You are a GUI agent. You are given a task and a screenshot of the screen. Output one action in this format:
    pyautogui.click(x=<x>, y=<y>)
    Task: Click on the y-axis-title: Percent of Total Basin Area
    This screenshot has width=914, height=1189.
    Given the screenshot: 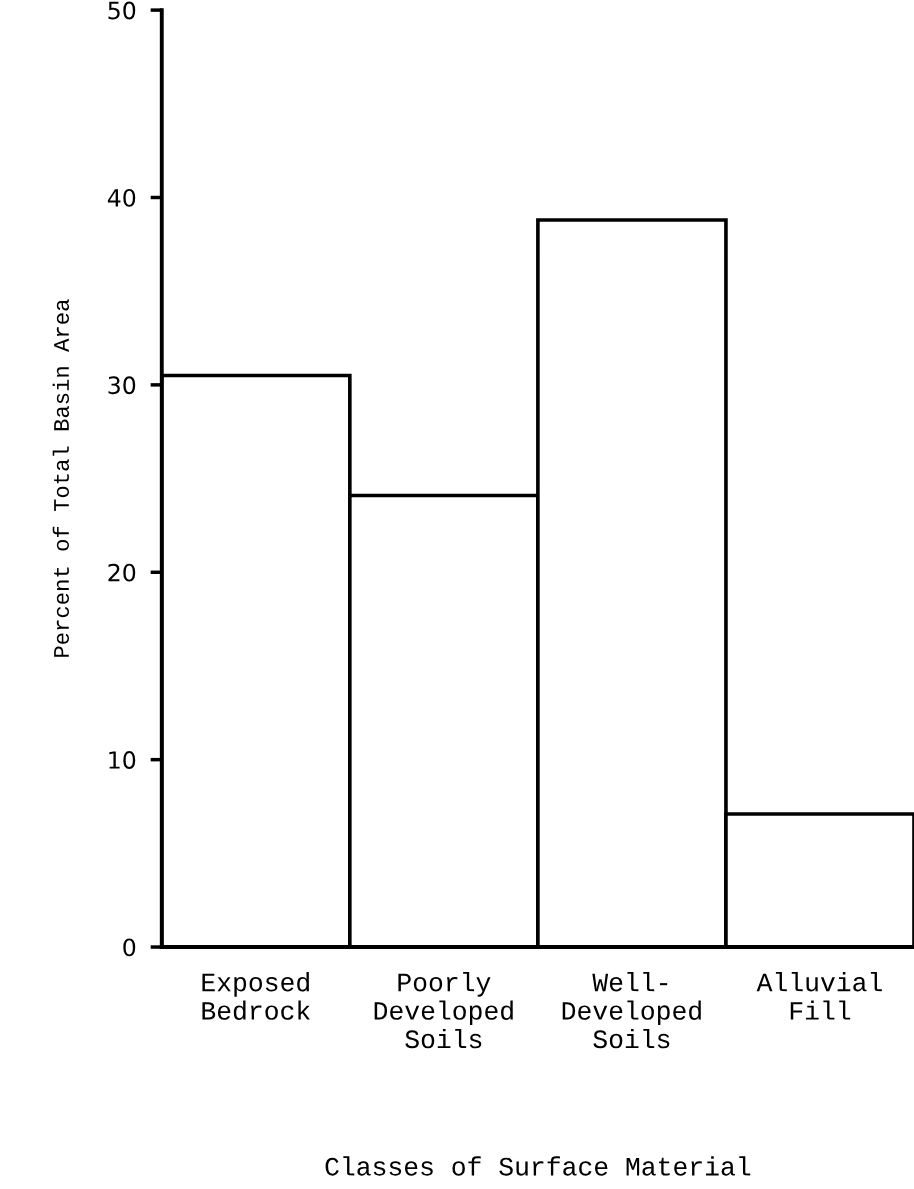 What is the action you would take?
    pyautogui.click(x=61, y=478)
    